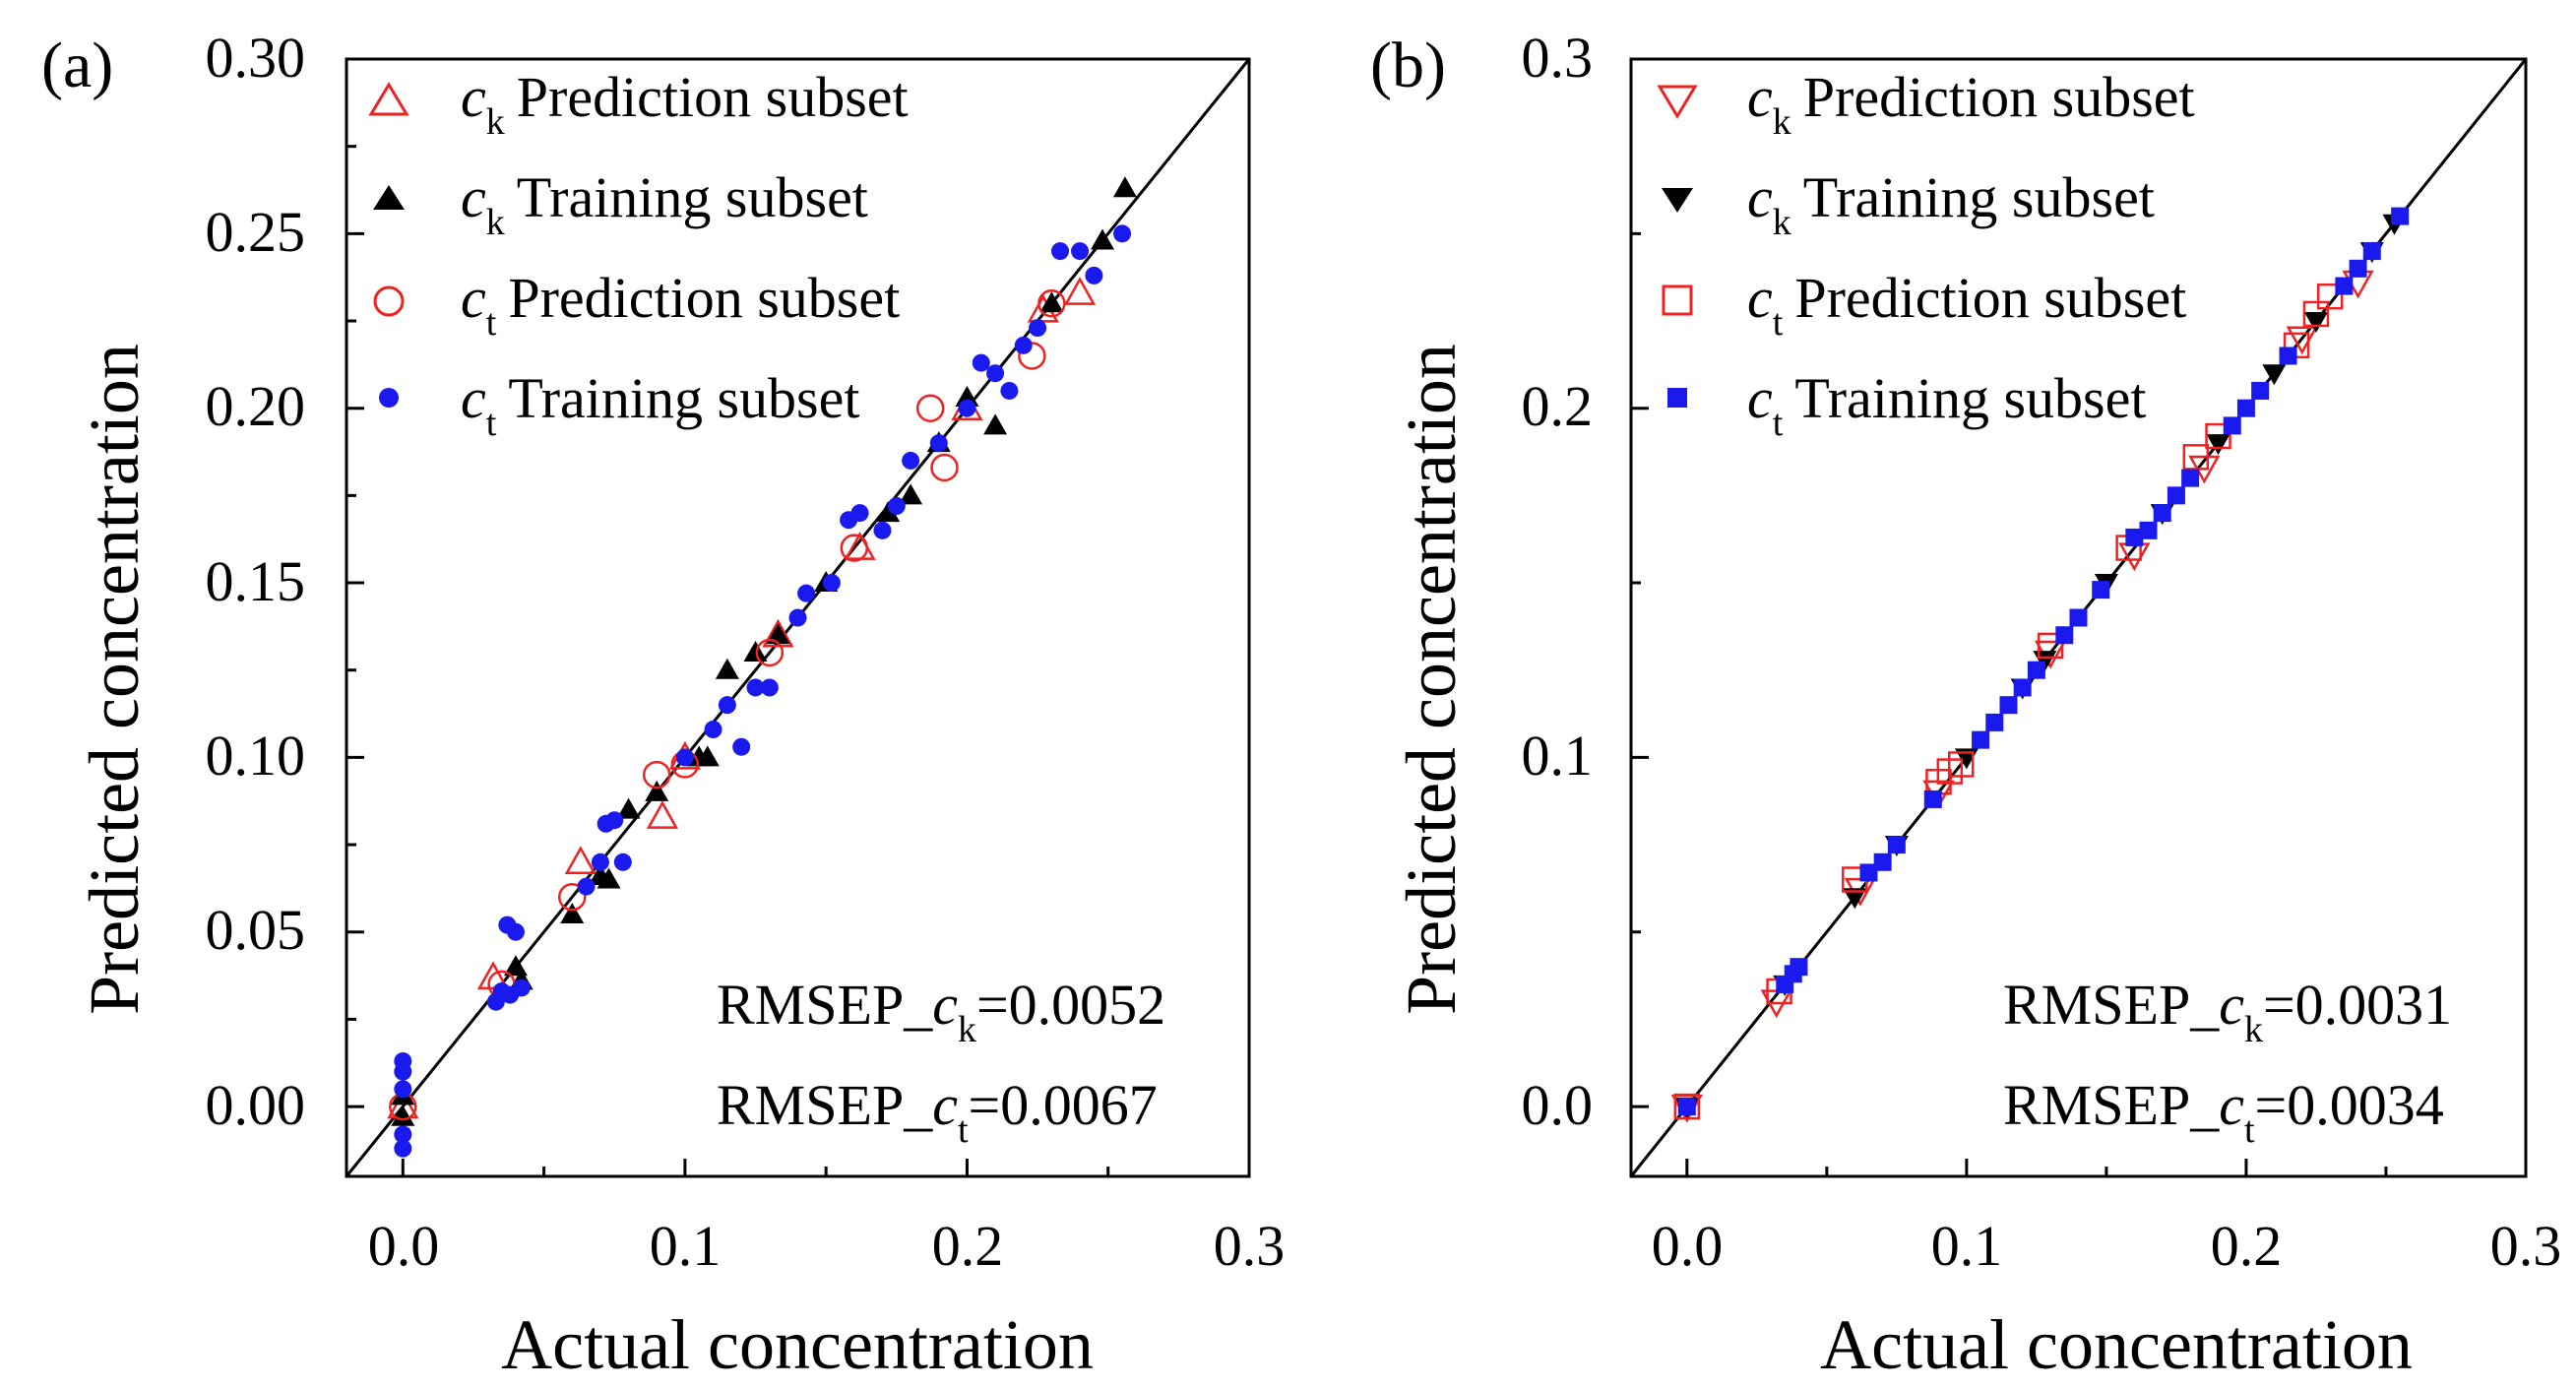 The width and height of the screenshot is (2576, 1390). I want to click on panel-b-x-tick-label: 0.0, so click(1688, 1246).